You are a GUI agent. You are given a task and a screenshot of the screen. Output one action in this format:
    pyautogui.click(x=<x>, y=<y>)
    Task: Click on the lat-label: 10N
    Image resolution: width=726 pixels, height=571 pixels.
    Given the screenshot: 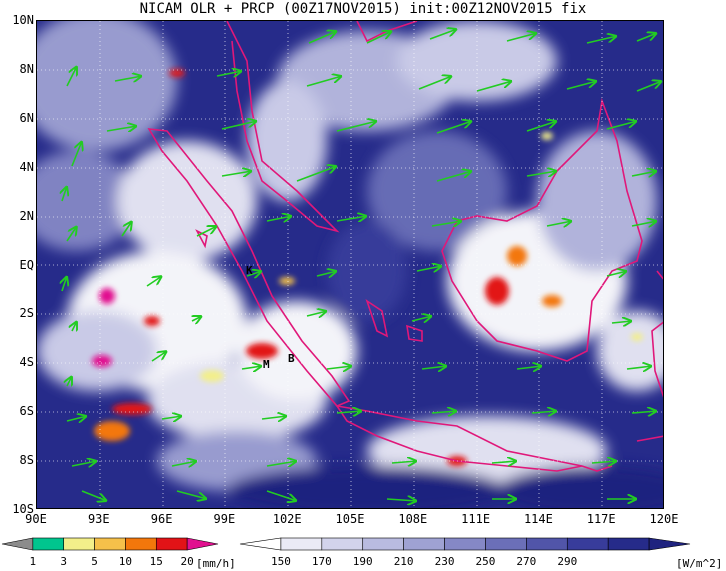 What is the action you would take?
    pyautogui.click(x=23, y=20)
    